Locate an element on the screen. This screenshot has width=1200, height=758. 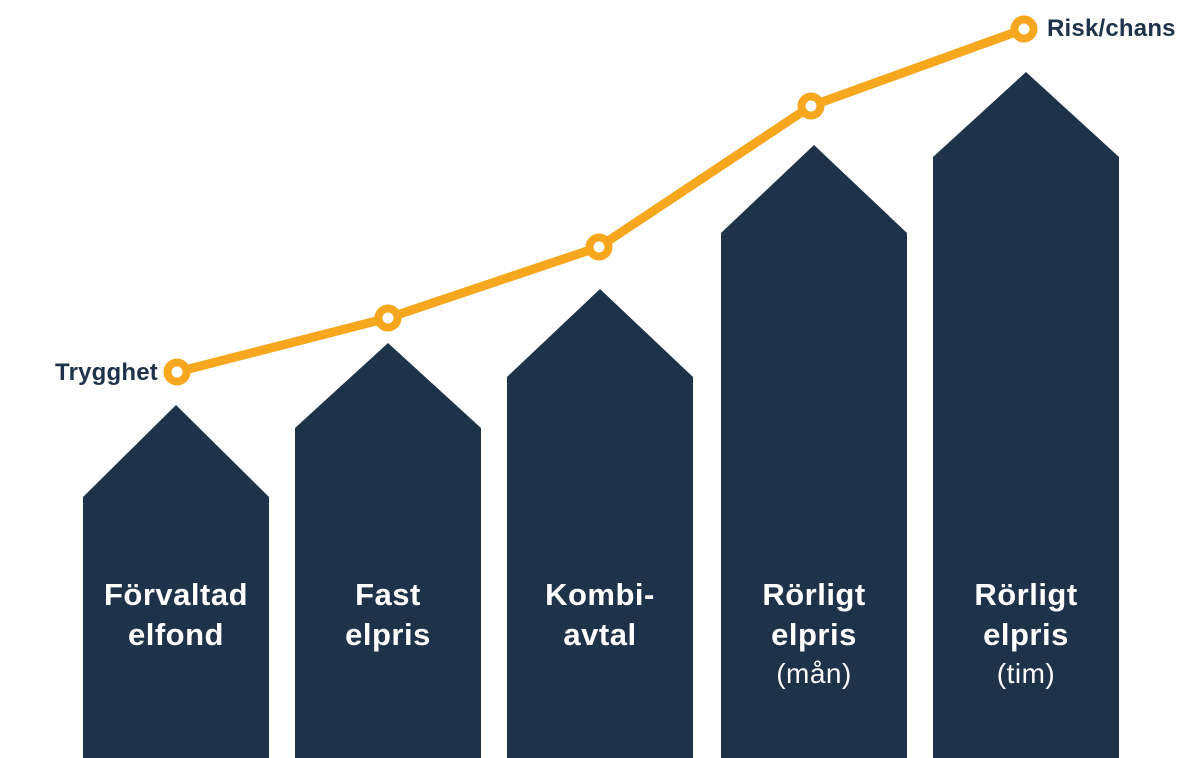
bar-label-line: Fast is located at coordinates (388, 594).